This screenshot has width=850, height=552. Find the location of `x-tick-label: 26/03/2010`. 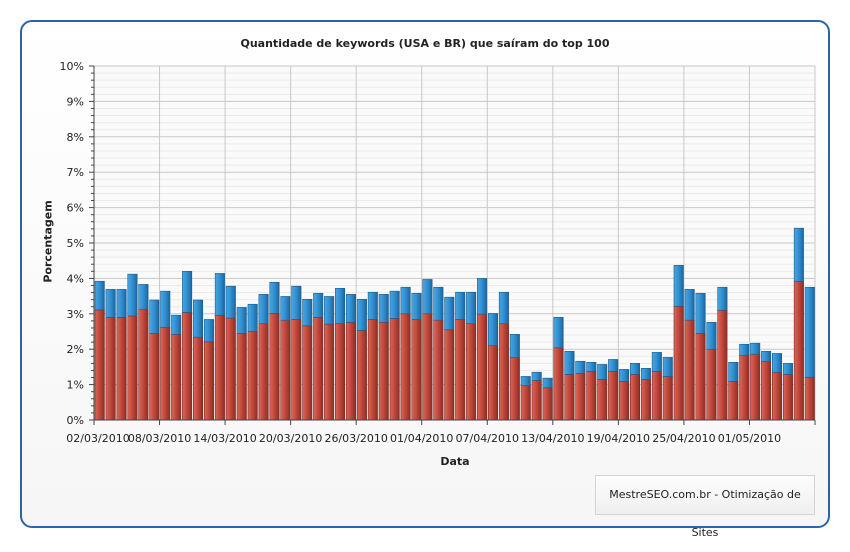

x-tick-label: 26/03/2010 is located at coordinates (355, 438).